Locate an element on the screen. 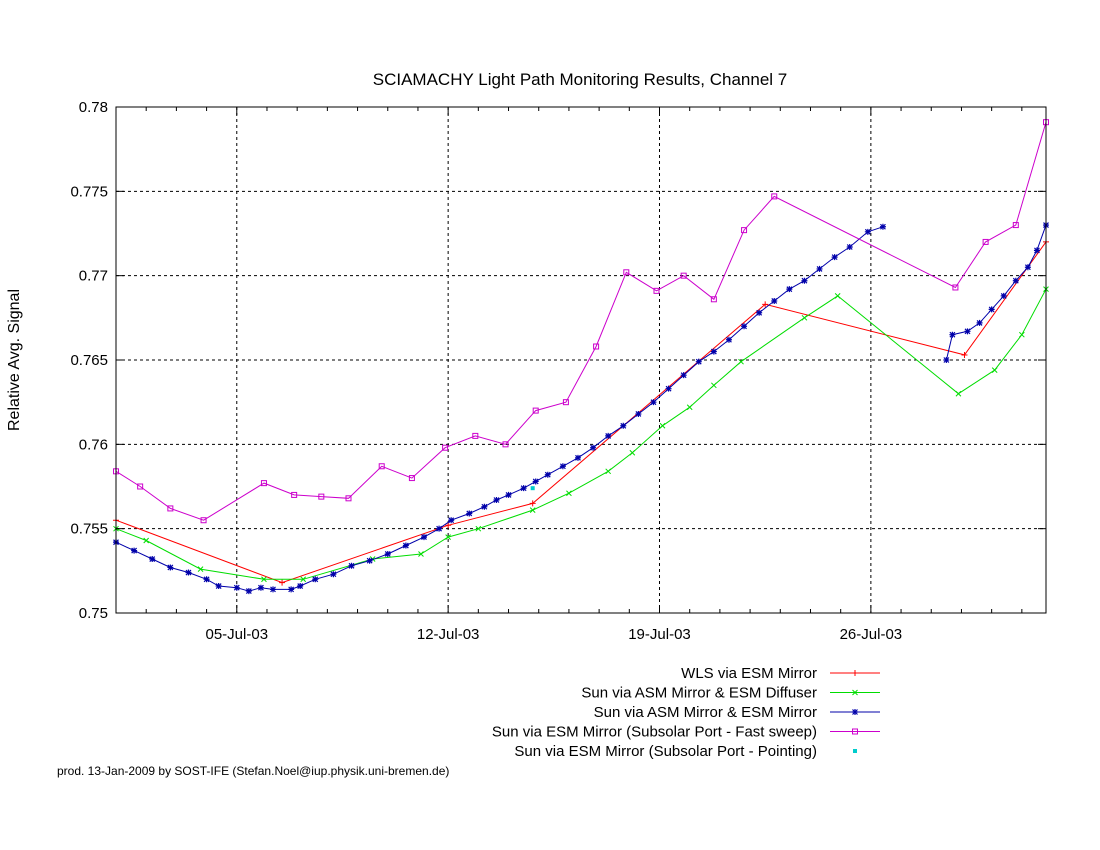 The width and height of the screenshot is (1100, 850). series-line is located at coordinates (996, 292).